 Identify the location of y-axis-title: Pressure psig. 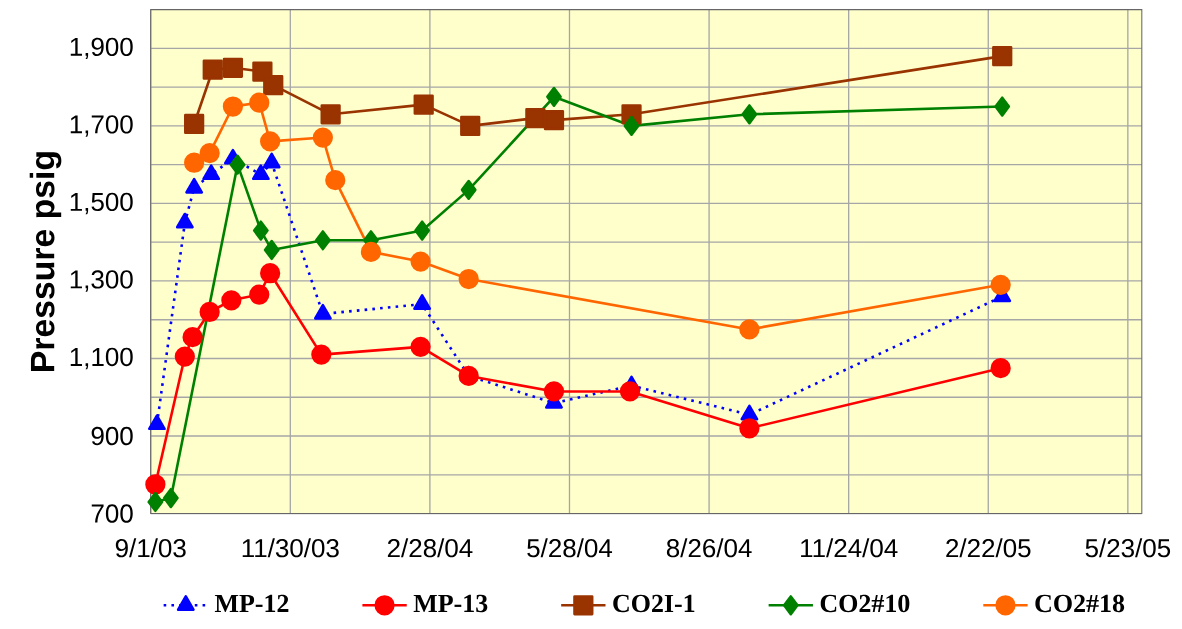
(45, 261).